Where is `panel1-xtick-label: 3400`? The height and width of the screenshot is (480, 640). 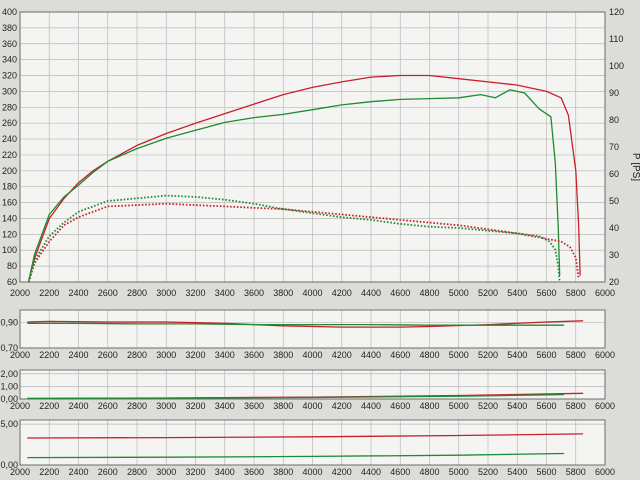 panel1-xtick-label: 3400 is located at coordinates (225, 355).